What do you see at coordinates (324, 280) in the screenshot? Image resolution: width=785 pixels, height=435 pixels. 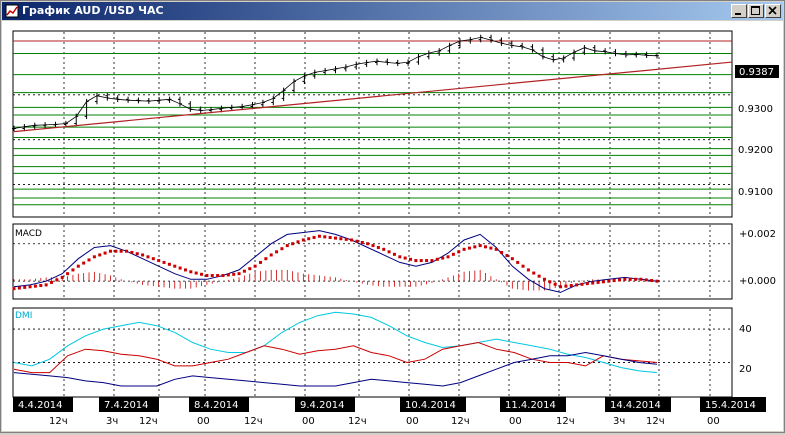 I see `macd-histogram` at bounding box center [324, 280].